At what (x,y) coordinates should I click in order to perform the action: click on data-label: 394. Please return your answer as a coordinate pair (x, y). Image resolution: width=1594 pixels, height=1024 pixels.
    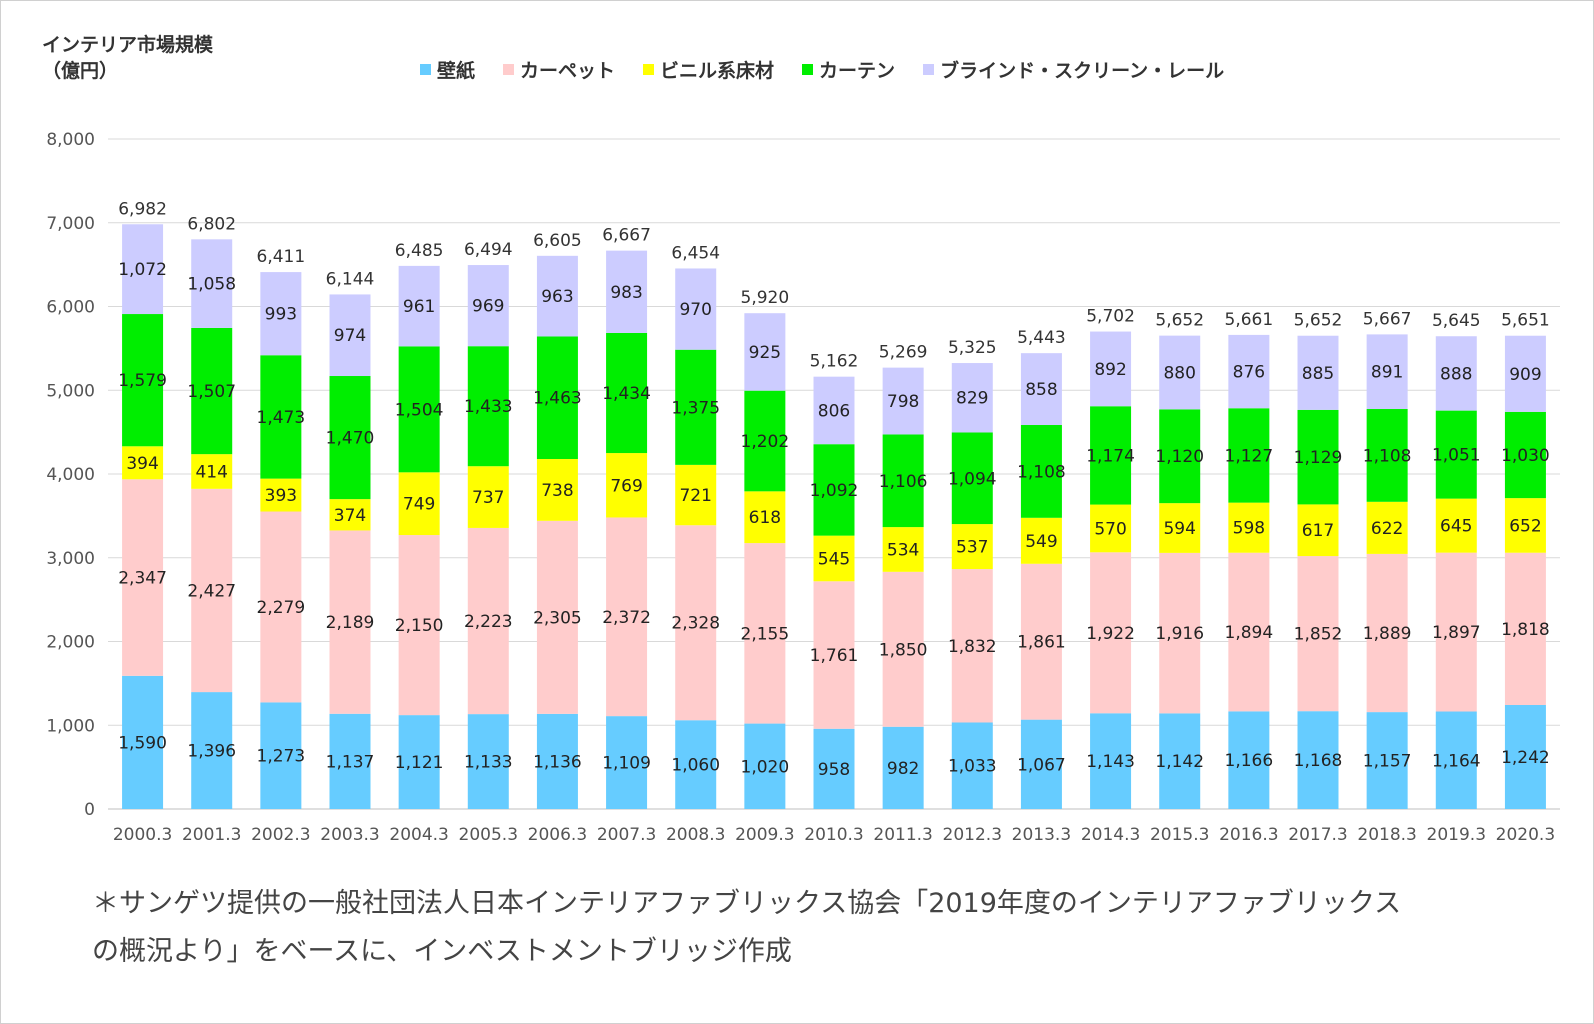
    Looking at the image, I should click on (142, 464).